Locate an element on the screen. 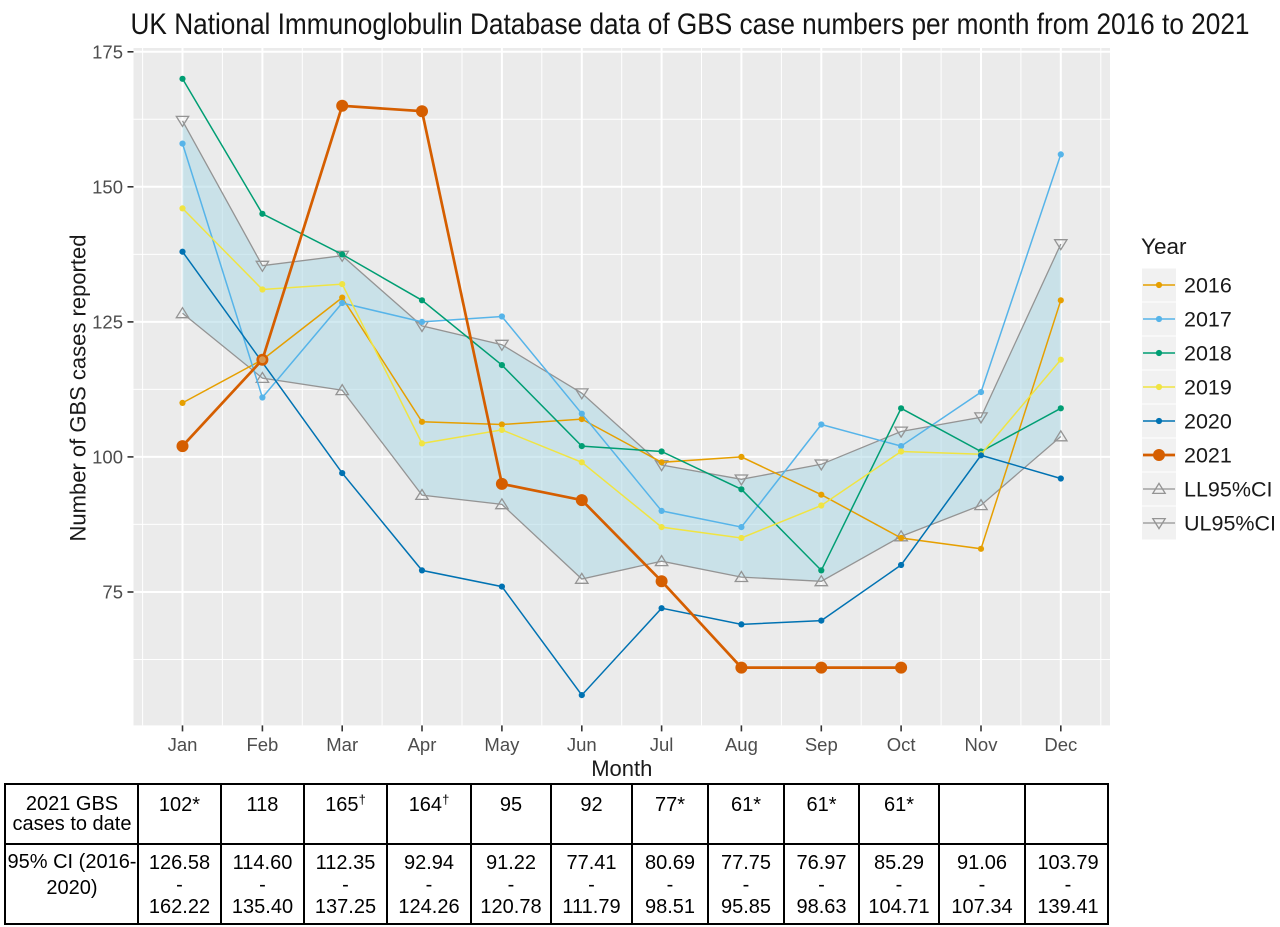  svg-text: Month is located at coordinates (621, 768).